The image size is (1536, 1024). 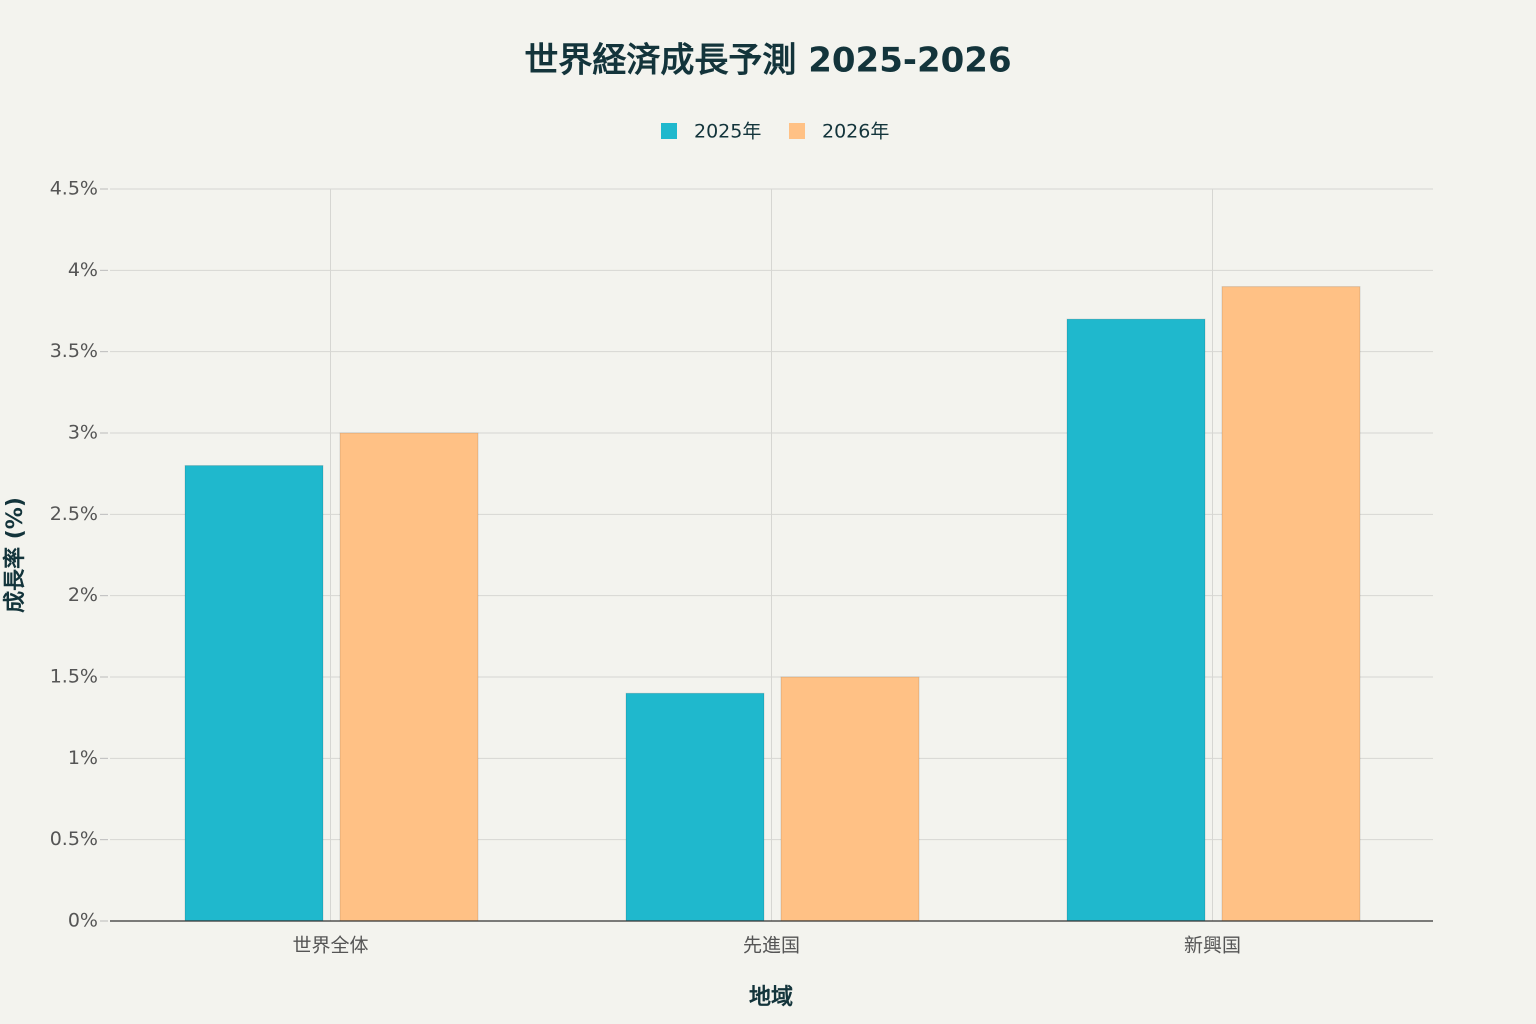 What do you see at coordinates (74, 514) in the screenshot?
I see `y-tick-label: 2.5%` at bounding box center [74, 514].